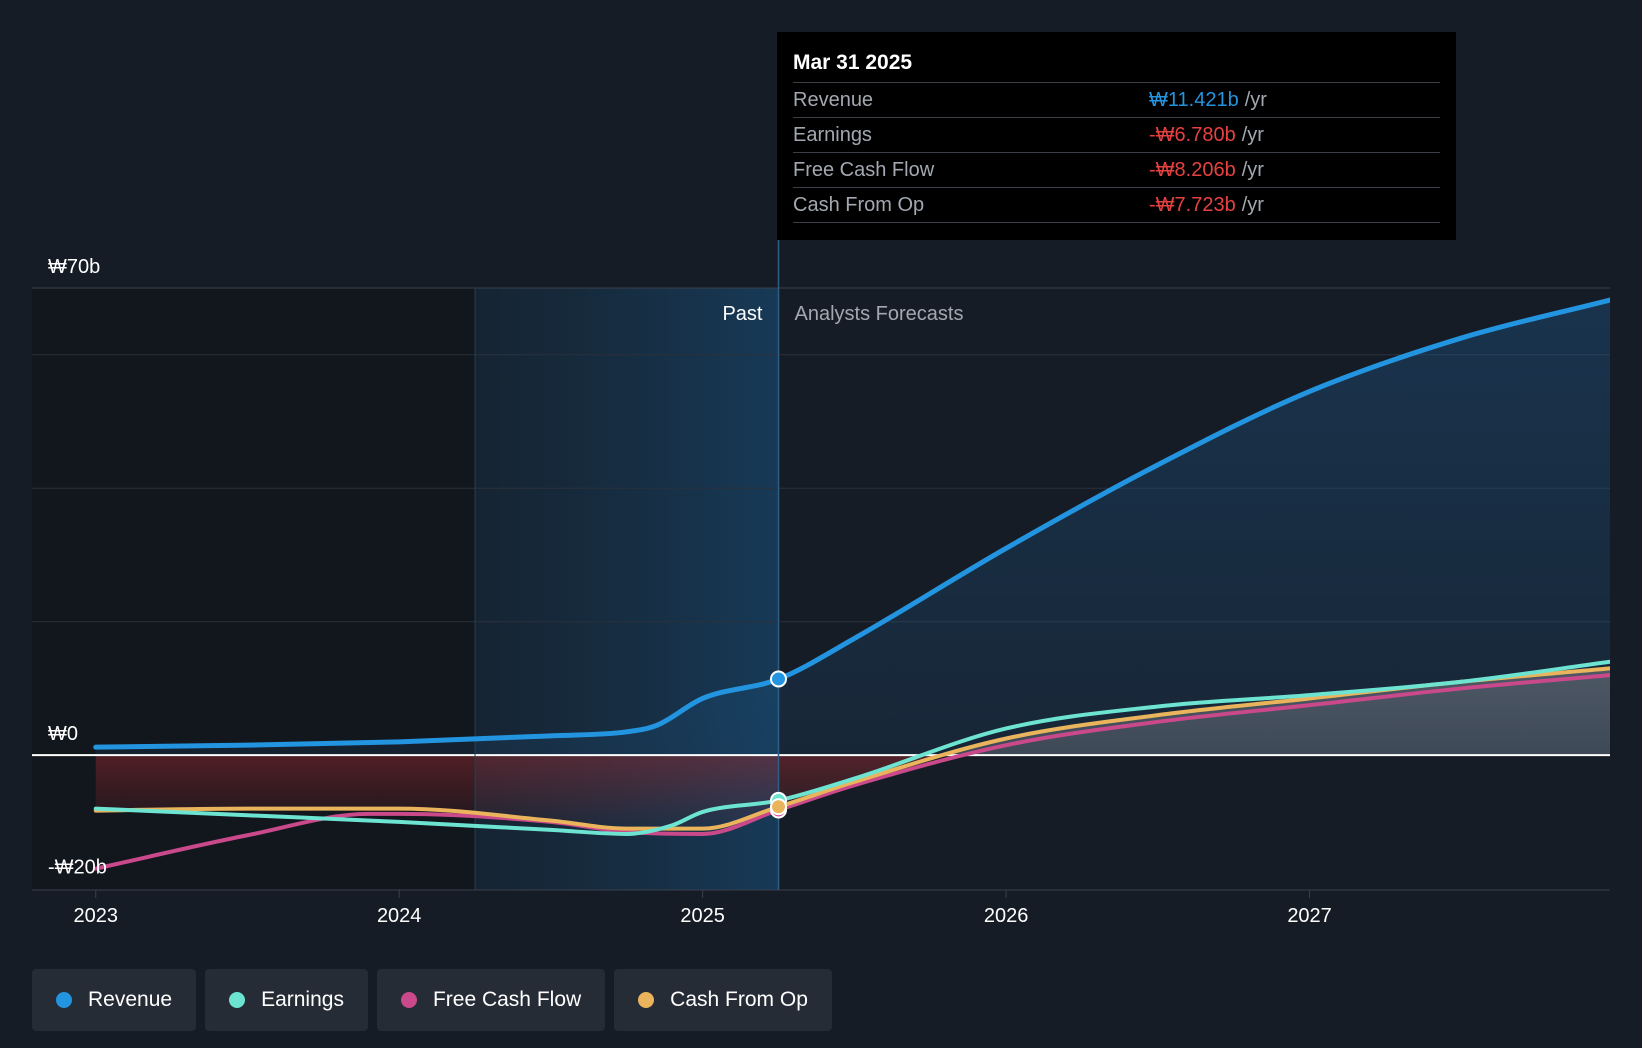  Describe the element at coordinates (832, 135) in the screenshot. I see `tooltip-label: Earnings` at that location.